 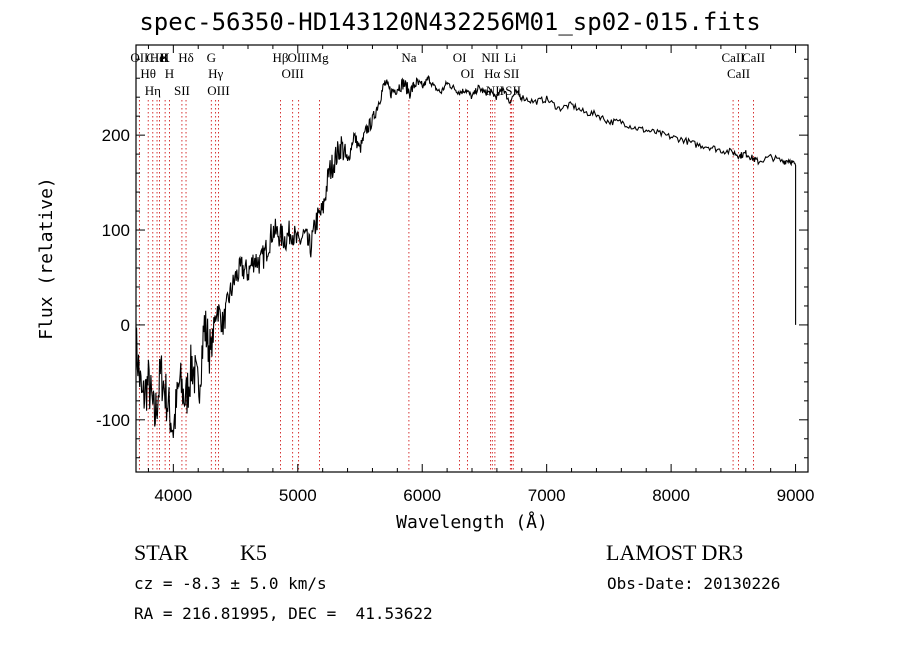 I want to click on x-tick-label: 8000, so click(x=671, y=495).